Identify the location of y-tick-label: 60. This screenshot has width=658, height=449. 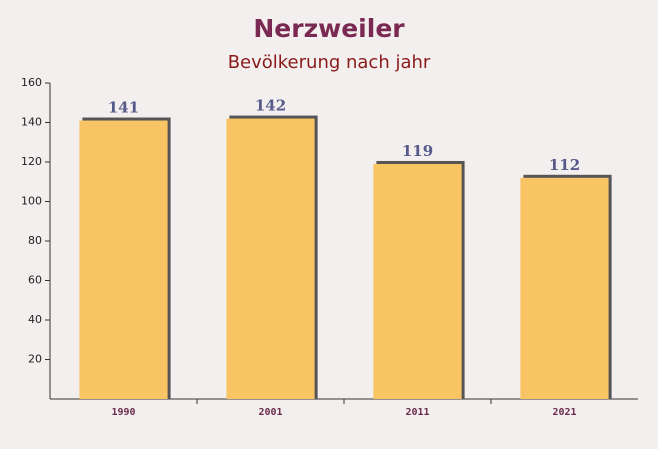
(35, 280).